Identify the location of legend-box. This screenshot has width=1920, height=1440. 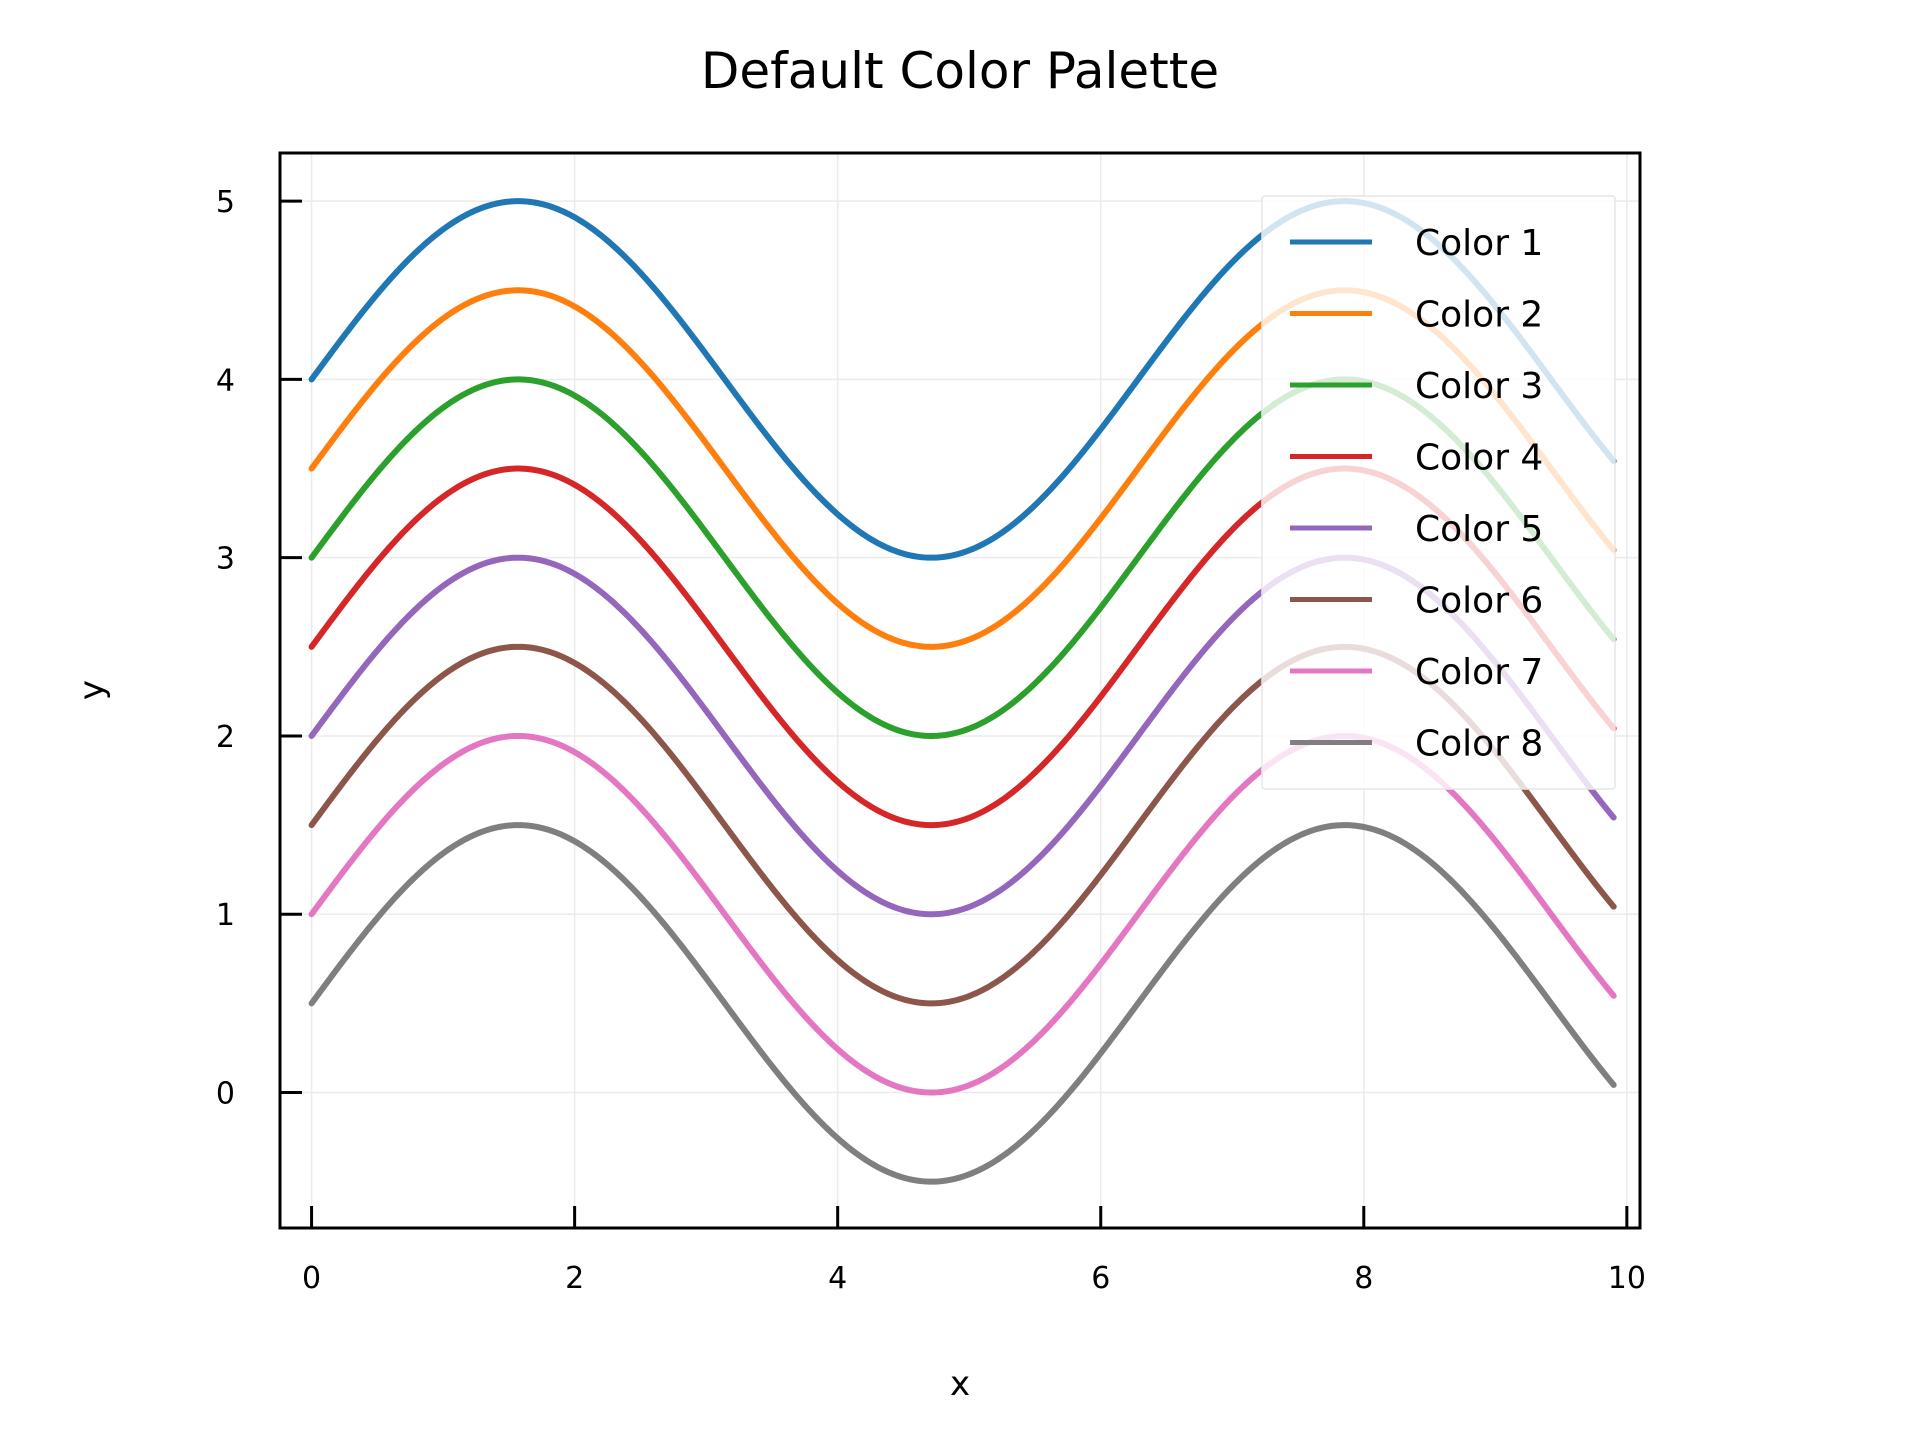
(1438, 492).